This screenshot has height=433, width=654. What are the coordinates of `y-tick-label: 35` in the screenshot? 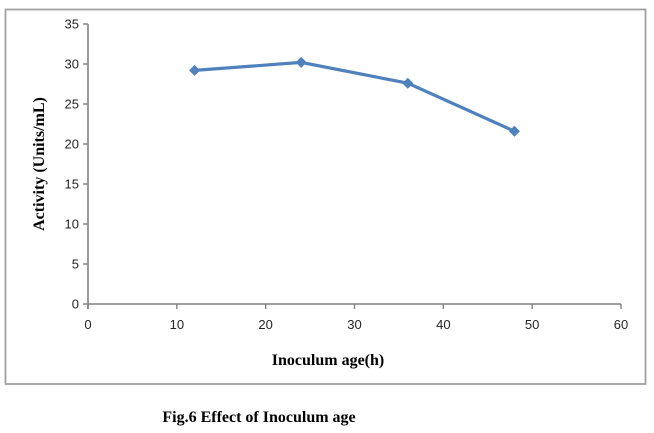 It's located at (72, 24).